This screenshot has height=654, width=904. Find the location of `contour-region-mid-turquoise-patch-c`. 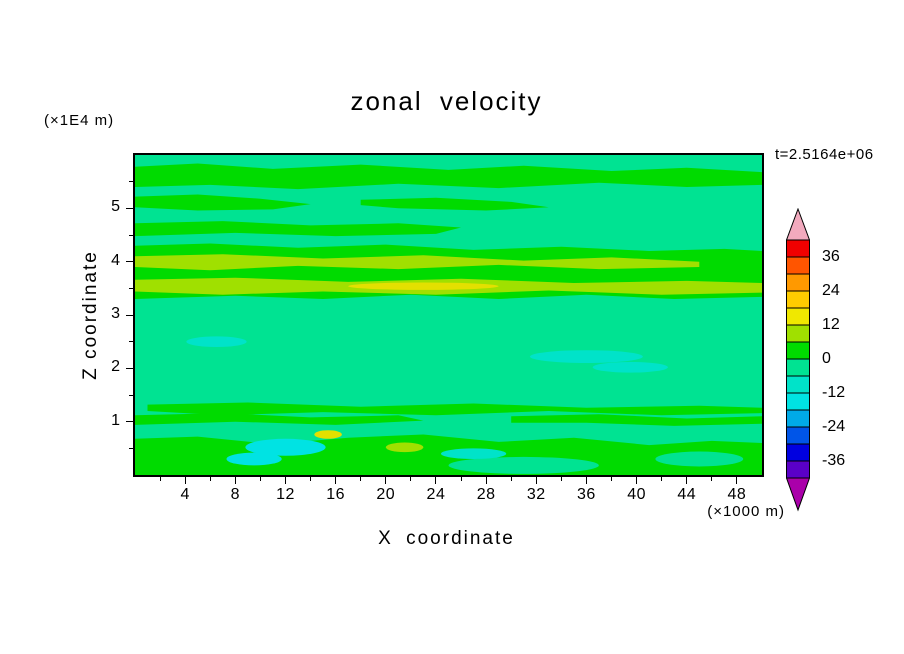

contour-region-mid-turquoise-patch-c is located at coordinates (216, 341).